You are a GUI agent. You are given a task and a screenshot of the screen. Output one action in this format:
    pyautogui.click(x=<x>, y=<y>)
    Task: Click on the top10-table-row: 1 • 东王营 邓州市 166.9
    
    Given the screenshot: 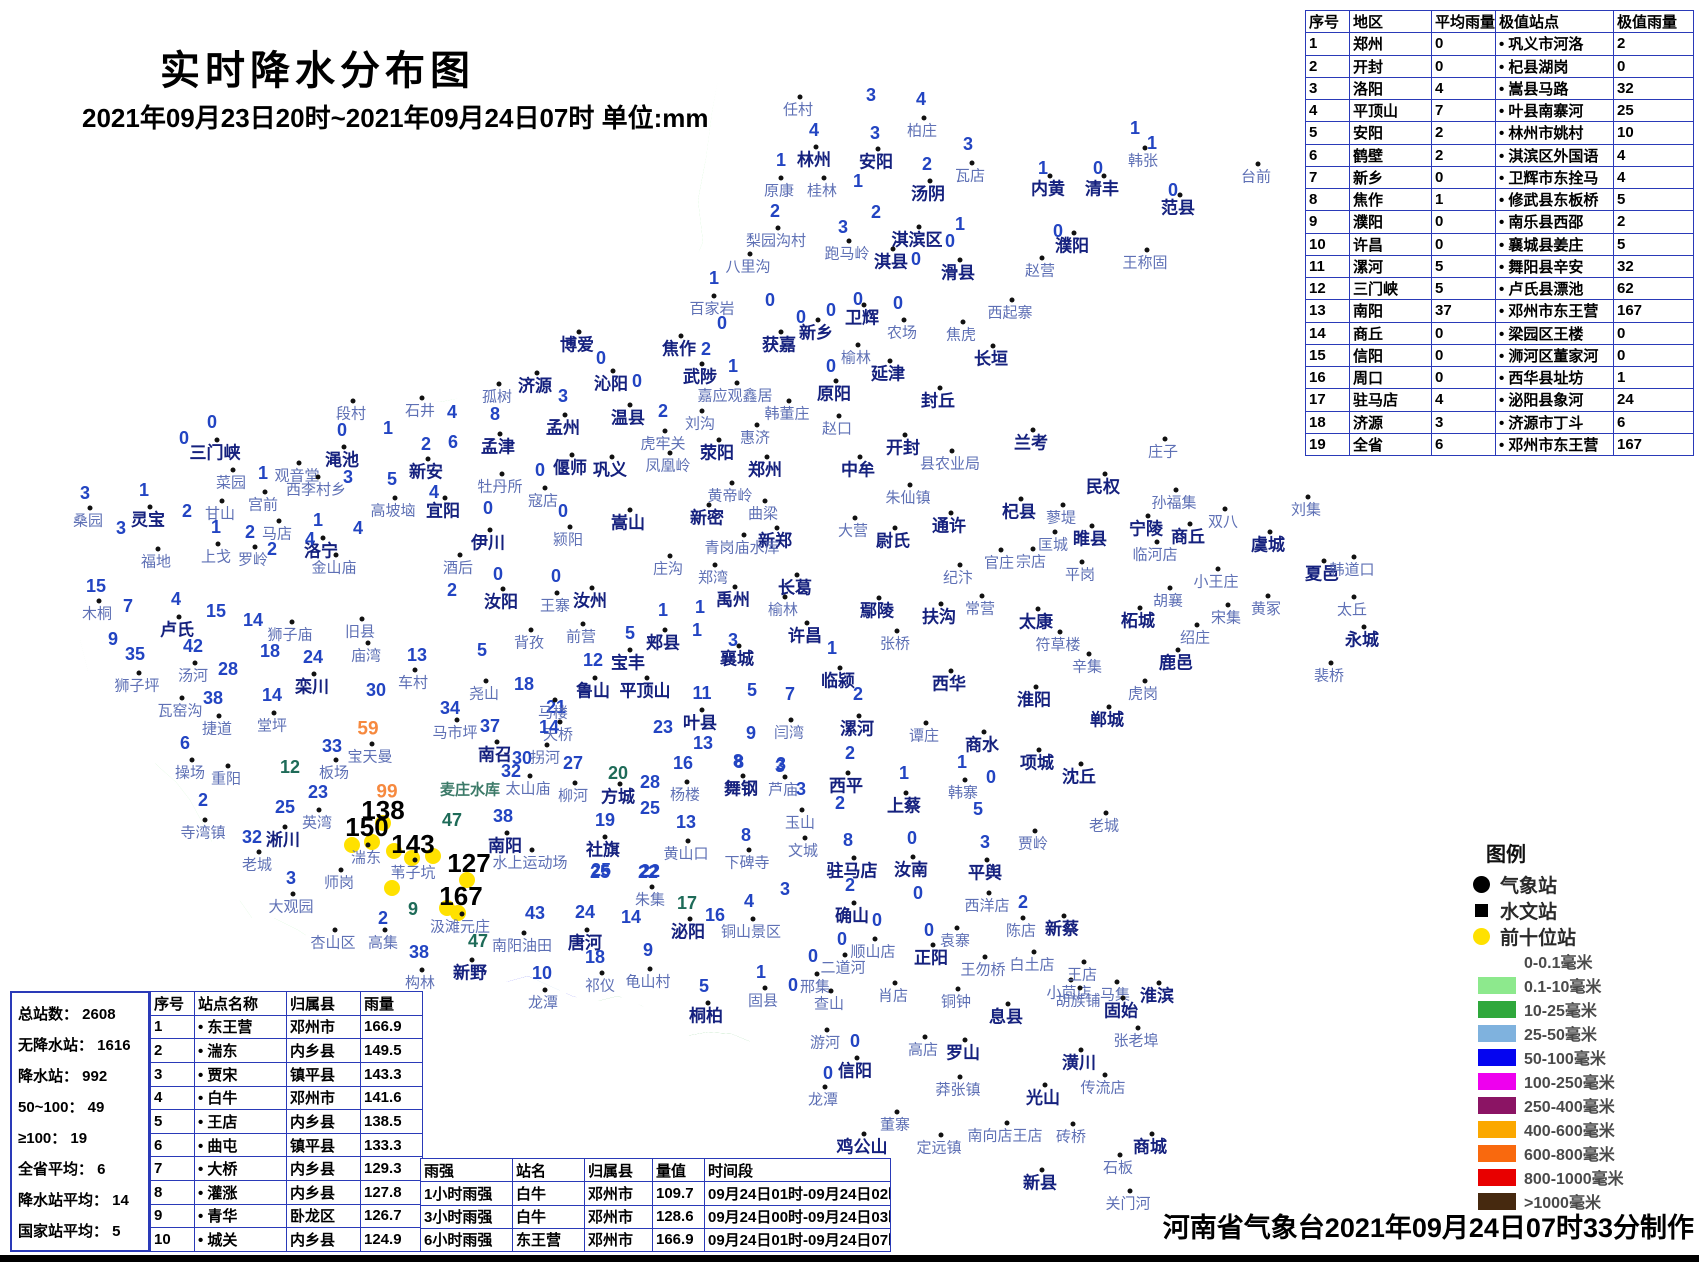 What is the action you would take?
    pyautogui.click(x=286, y=1027)
    